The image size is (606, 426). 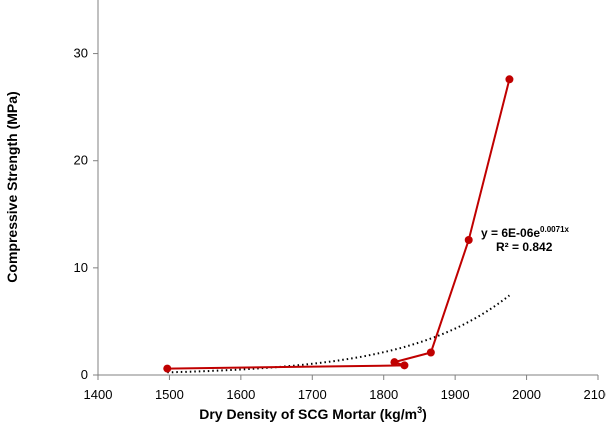 What do you see at coordinates (455, 394) in the screenshot?
I see `x-tick-label: 1900` at bounding box center [455, 394].